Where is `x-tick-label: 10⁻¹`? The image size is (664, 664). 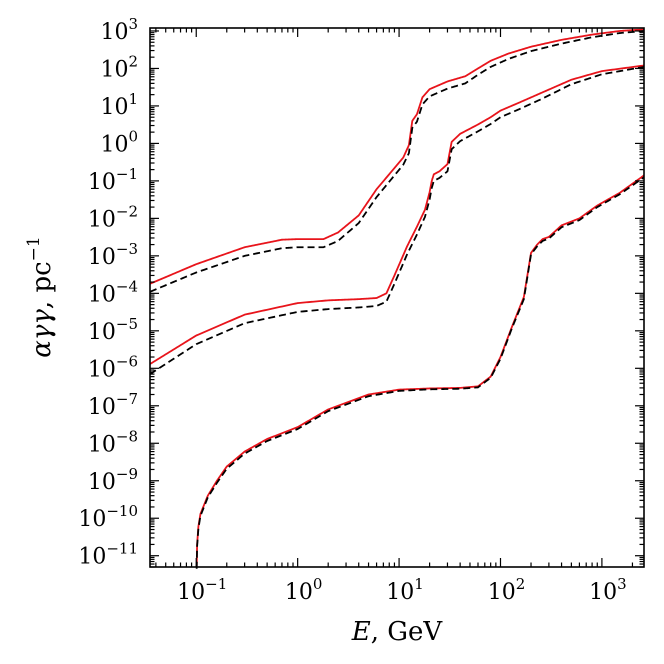 x-tick-label: 10⁻¹ is located at coordinates (202, 590).